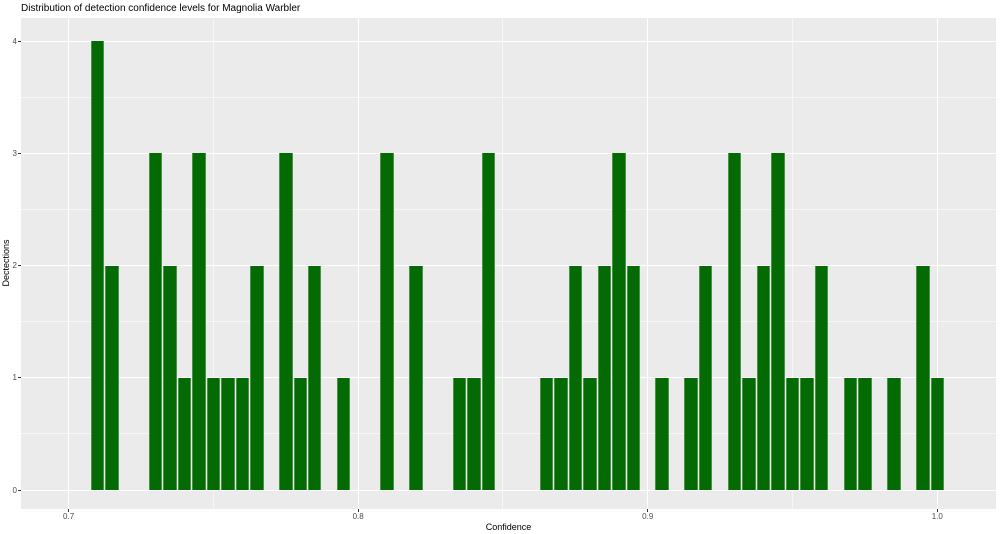  I want to click on x-tick-label: 0.8, so click(358, 516).